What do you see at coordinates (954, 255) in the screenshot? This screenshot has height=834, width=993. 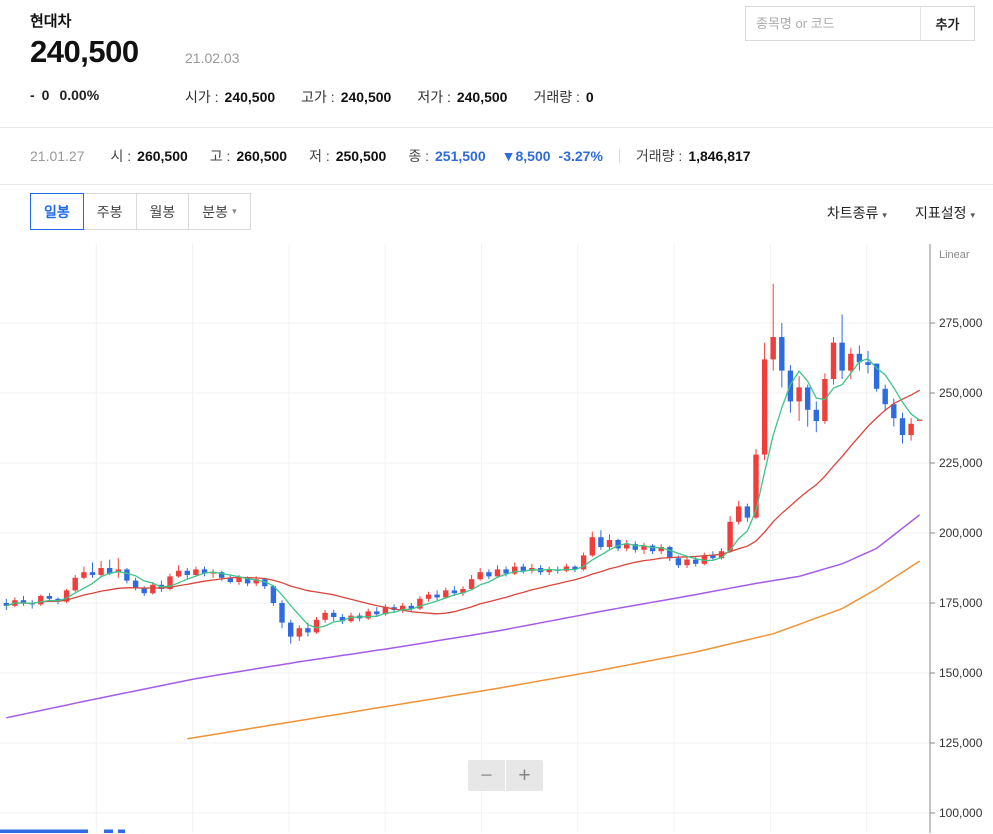 I see `svg-text: Linear` at bounding box center [954, 255].